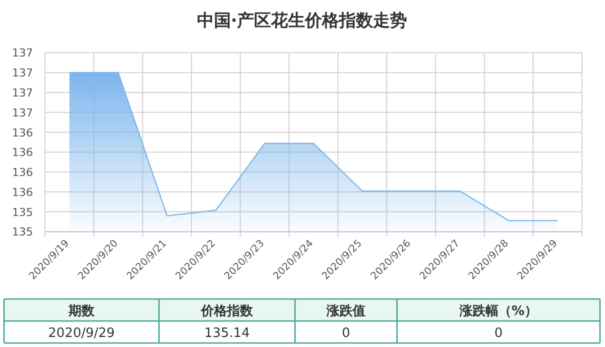 The width and height of the screenshot is (605, 347). I want to click on table: 期数 价格指数 涨跌值 涨跌幅（%） 2020/9/29 135.14 0 0, so click(302, 321).